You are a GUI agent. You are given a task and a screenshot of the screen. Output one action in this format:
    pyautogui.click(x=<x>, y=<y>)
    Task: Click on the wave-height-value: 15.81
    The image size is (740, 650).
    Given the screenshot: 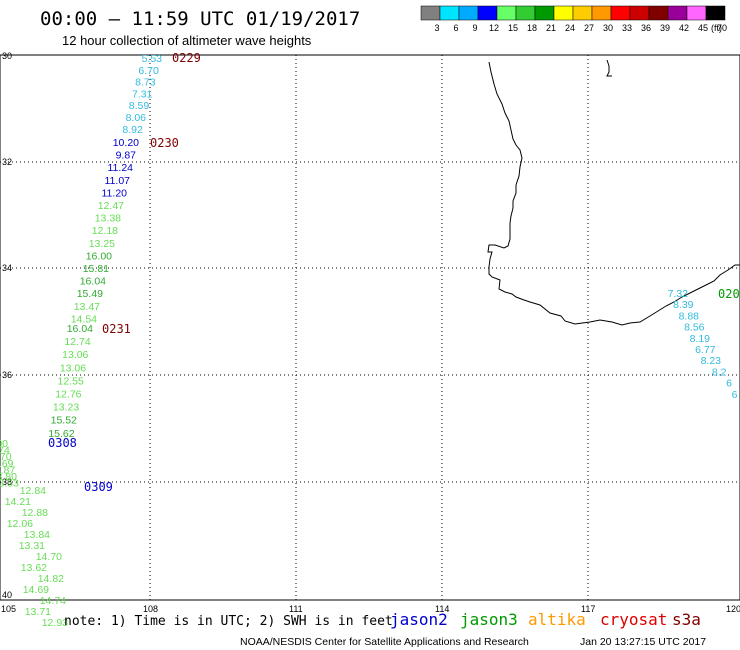 What is the action you would take?
    pyautogui.click(x=96, y=269)
    